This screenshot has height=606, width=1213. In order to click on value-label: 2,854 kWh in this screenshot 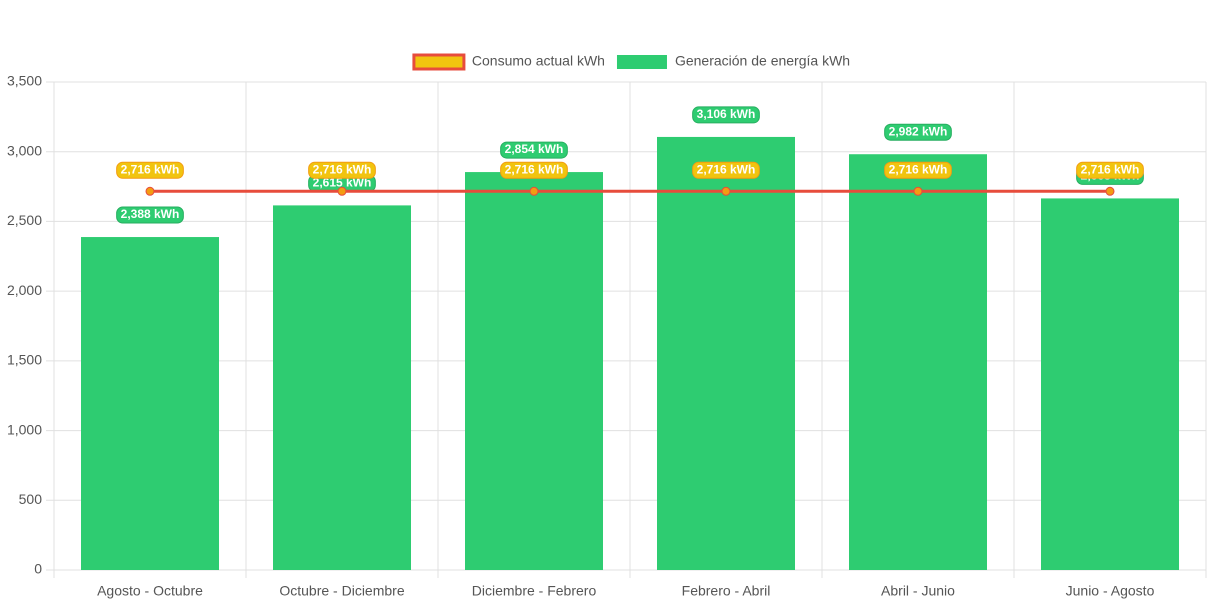, I will do `click(534, 149)`.